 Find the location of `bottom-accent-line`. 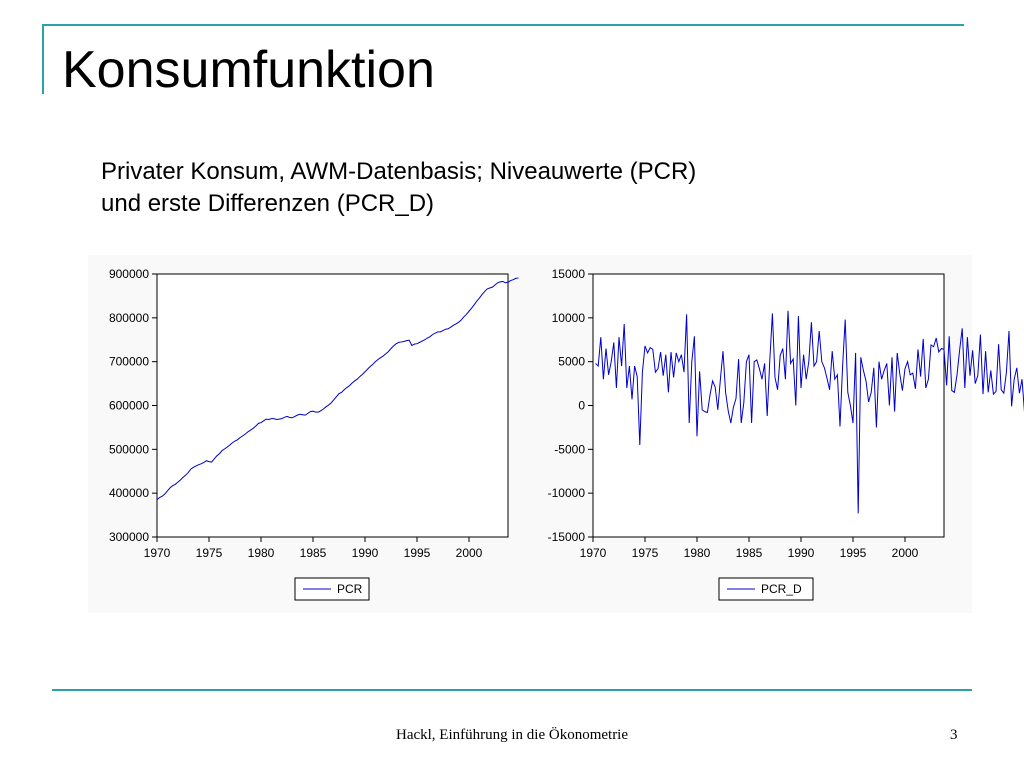

bottom-accent-line is located at coordinates (512, 690).